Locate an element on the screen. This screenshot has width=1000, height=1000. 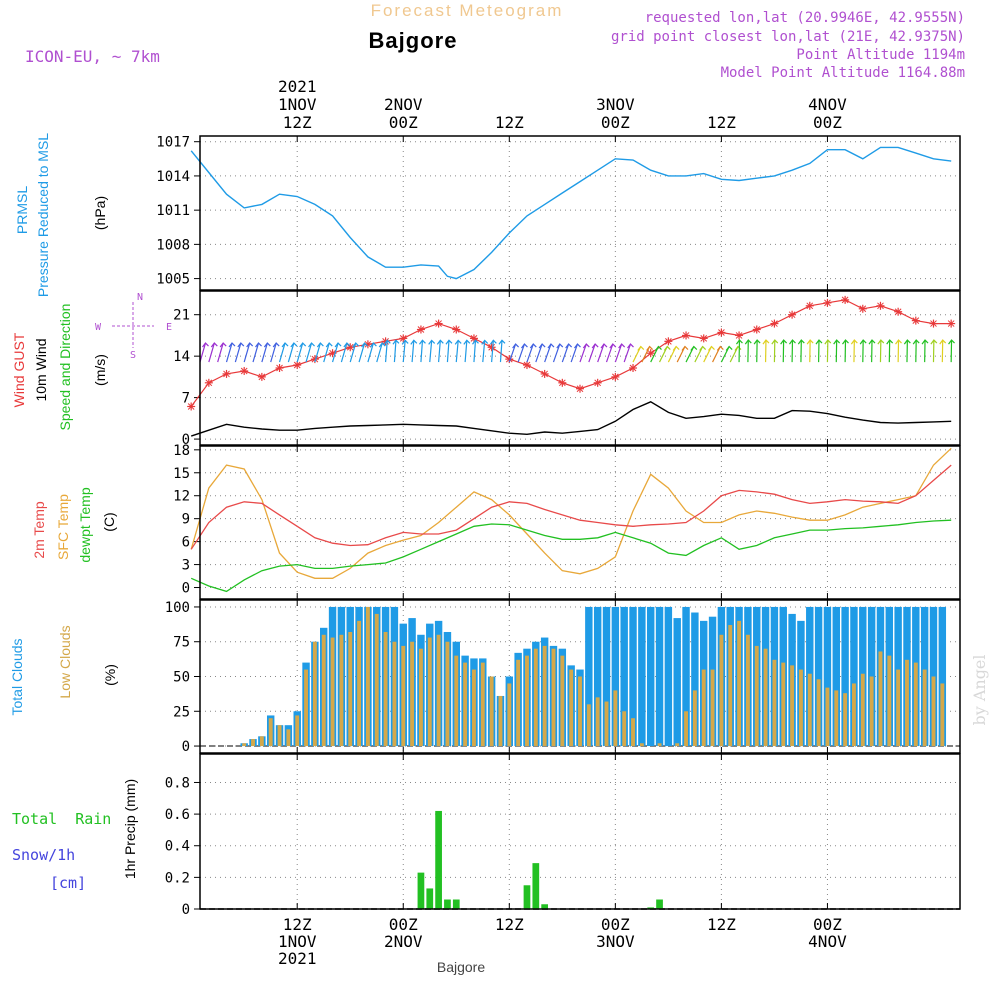
wind-compass-icon: N S W E is located at coordinates (133, 326).